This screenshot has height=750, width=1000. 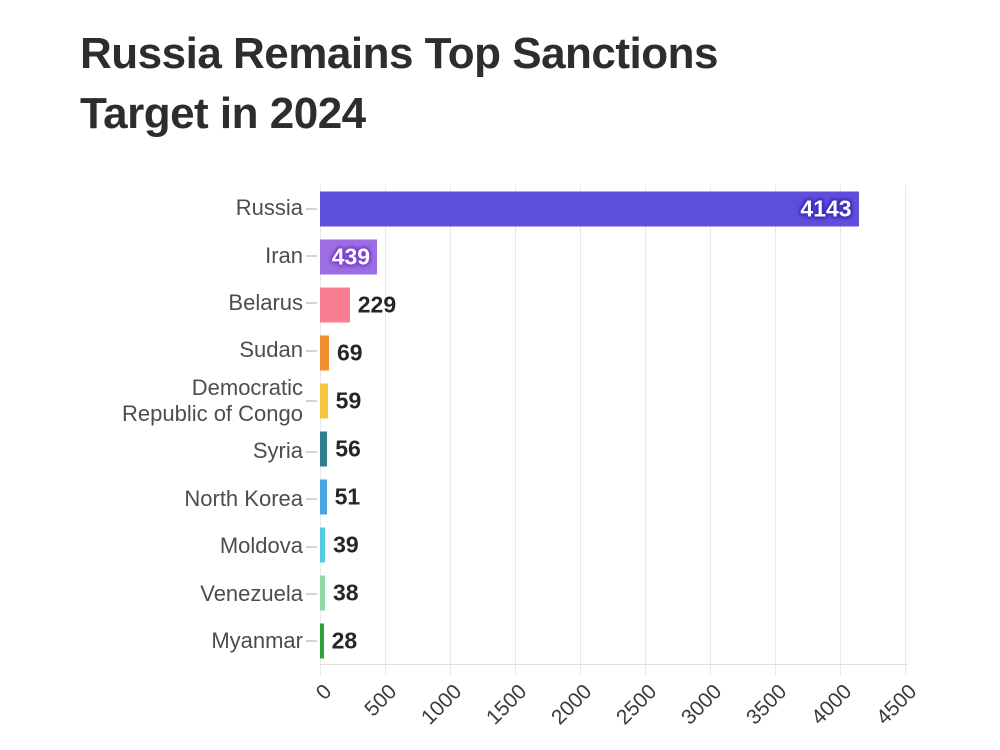 I want to click on bar-row: 4143, so click(x=612, y=209).